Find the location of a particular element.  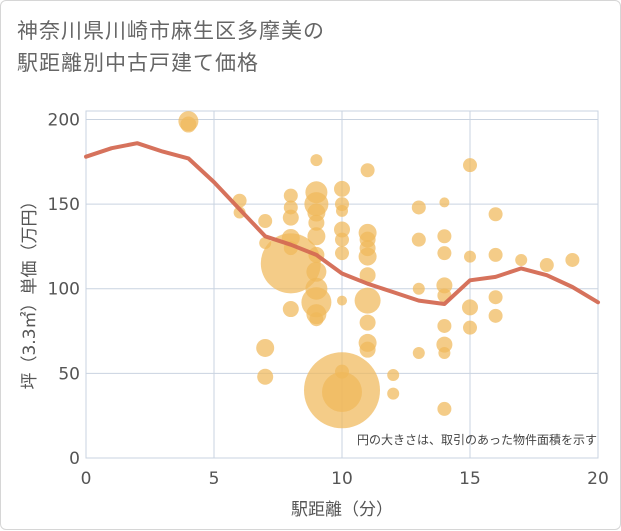

y-tick-label: 150 is located at coordinates (64, 205).